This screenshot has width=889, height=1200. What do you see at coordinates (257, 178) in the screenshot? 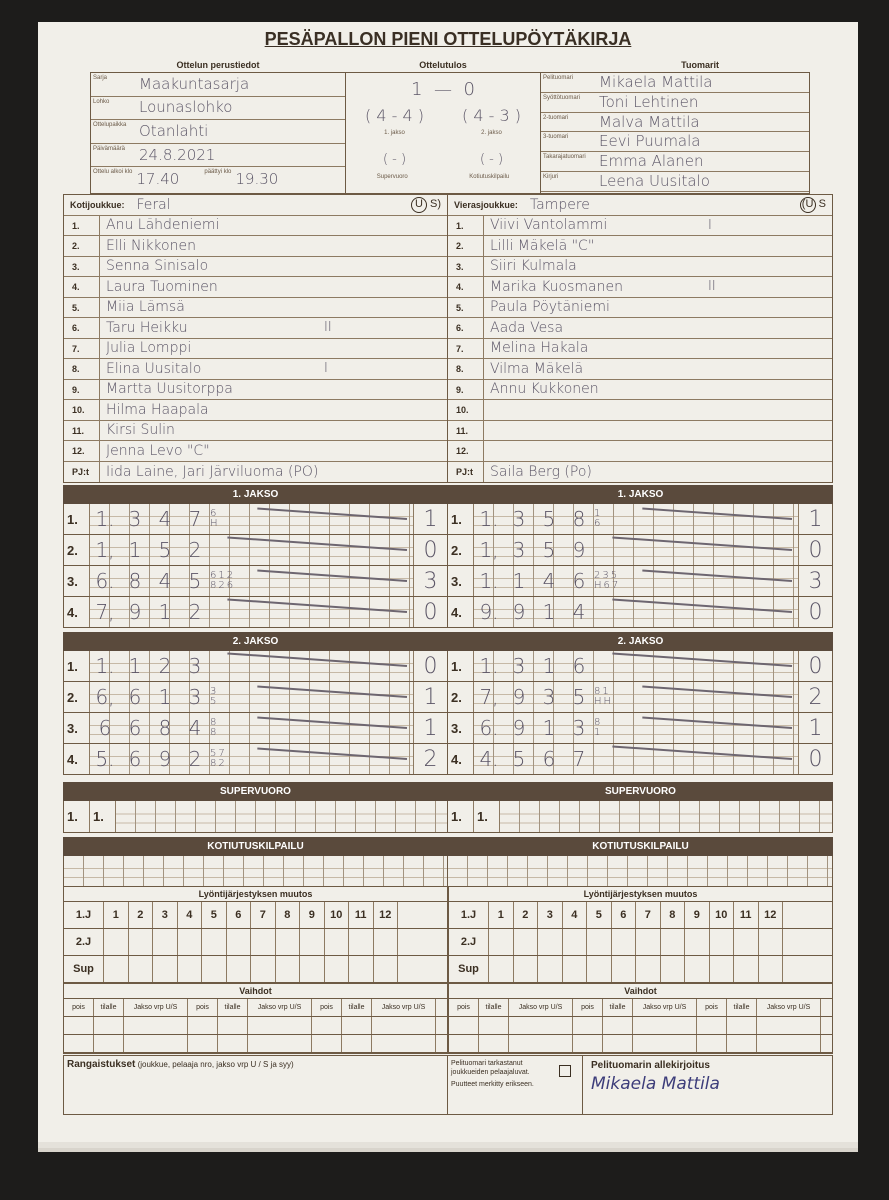
I see `end-time: 19.30` at bounding box center [257, 178].